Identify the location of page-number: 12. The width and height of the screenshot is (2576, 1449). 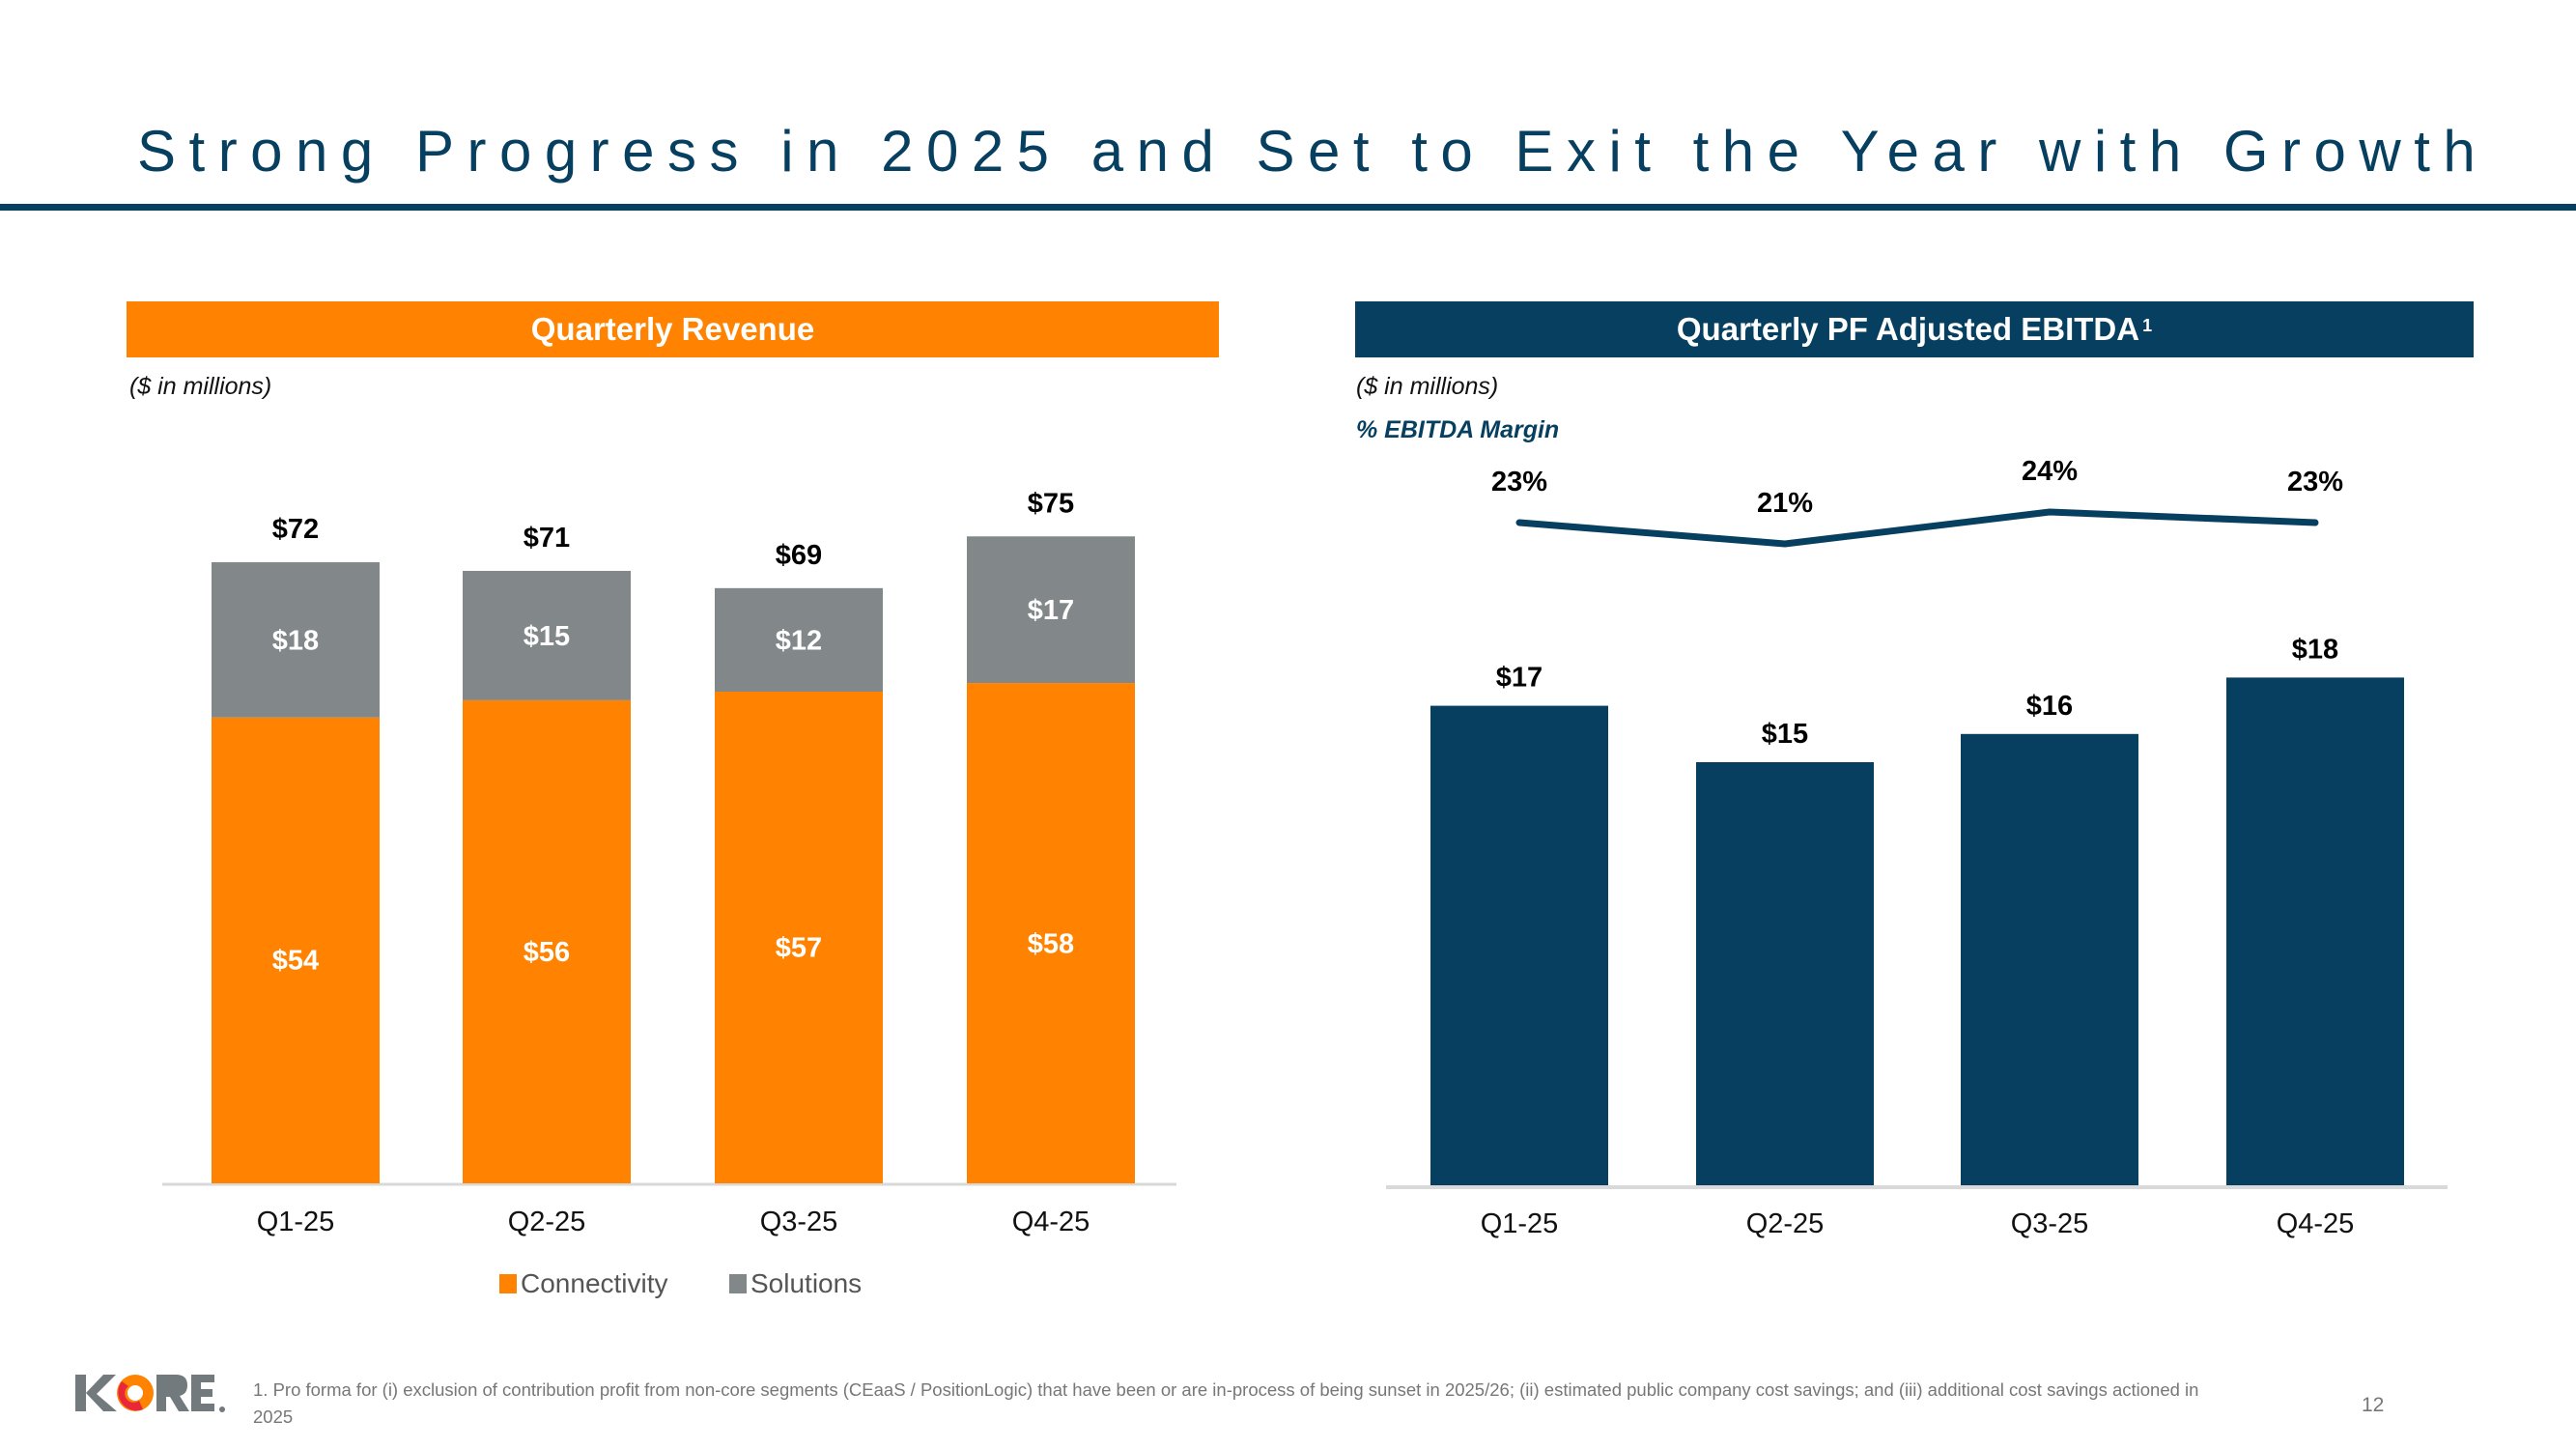
(2373, 1405).